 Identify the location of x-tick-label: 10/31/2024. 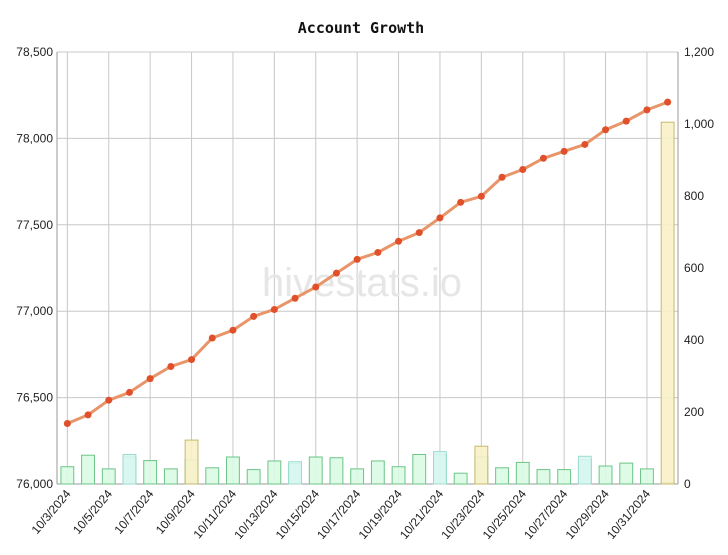
(629, 514).